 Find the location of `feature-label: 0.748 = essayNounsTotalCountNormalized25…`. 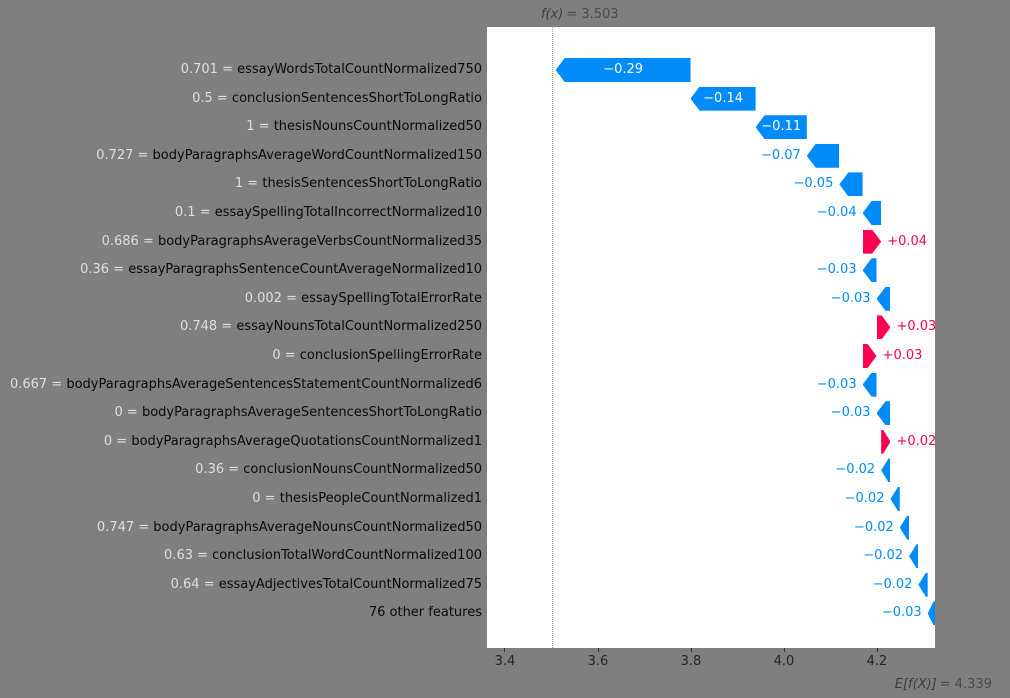

feature-label: 0.748 = essayNounsTotalCountNormalized25… is located at coordinates (331, 327).